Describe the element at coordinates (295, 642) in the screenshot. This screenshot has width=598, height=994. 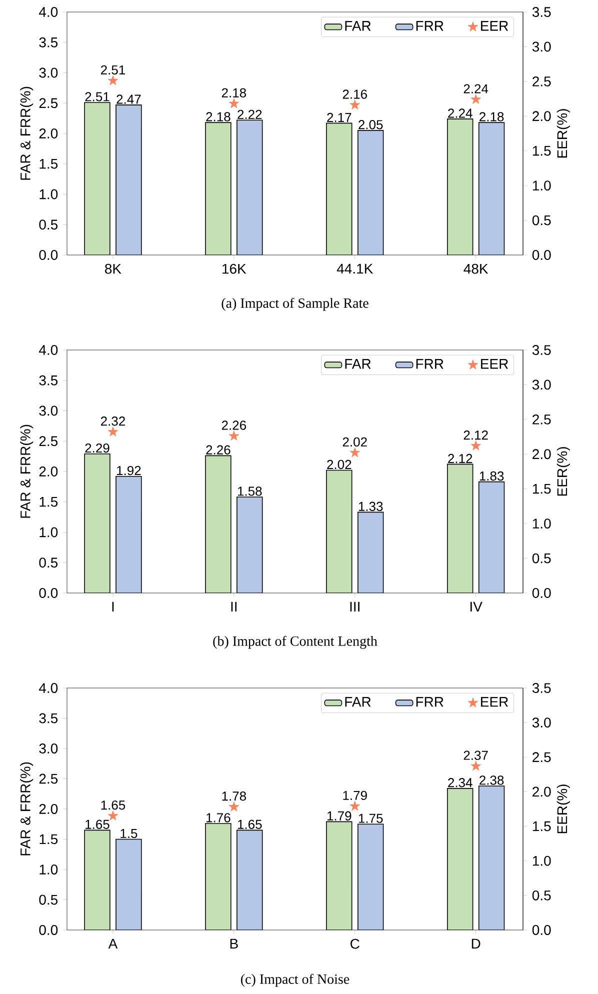
I see `text: (b) Impact of Content Length` at that location.